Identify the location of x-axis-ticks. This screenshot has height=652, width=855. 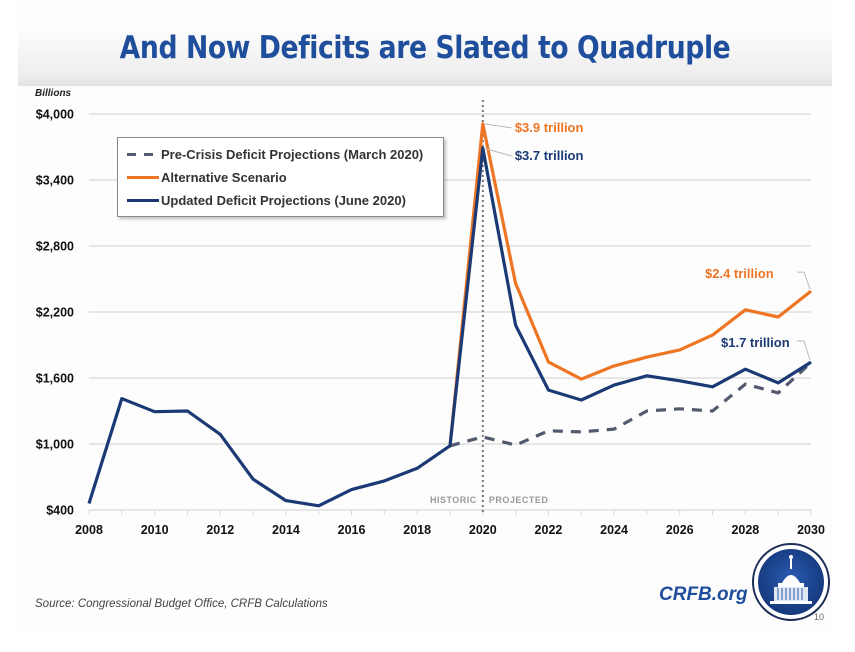
(450, 512).